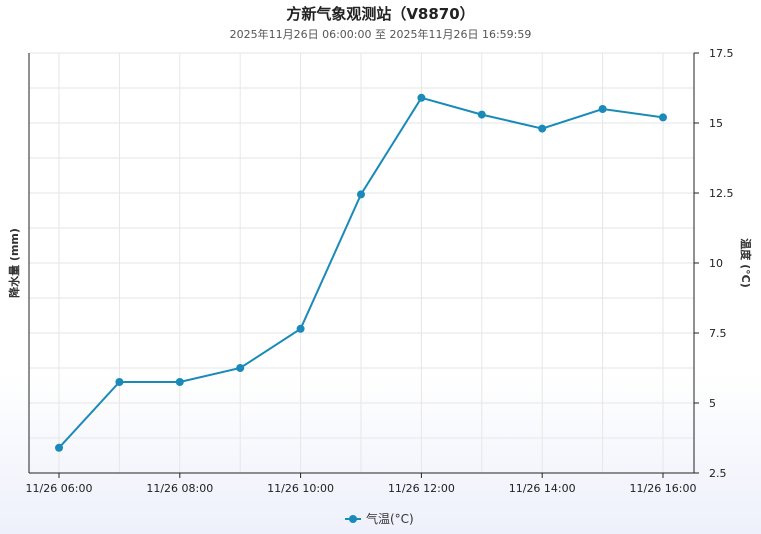 Image resolution: width=761 pixels, height=534 pixels. Describe the element at coordinates (716, 123) in the screenshot. I see `y-tick-label: 15` at that location.